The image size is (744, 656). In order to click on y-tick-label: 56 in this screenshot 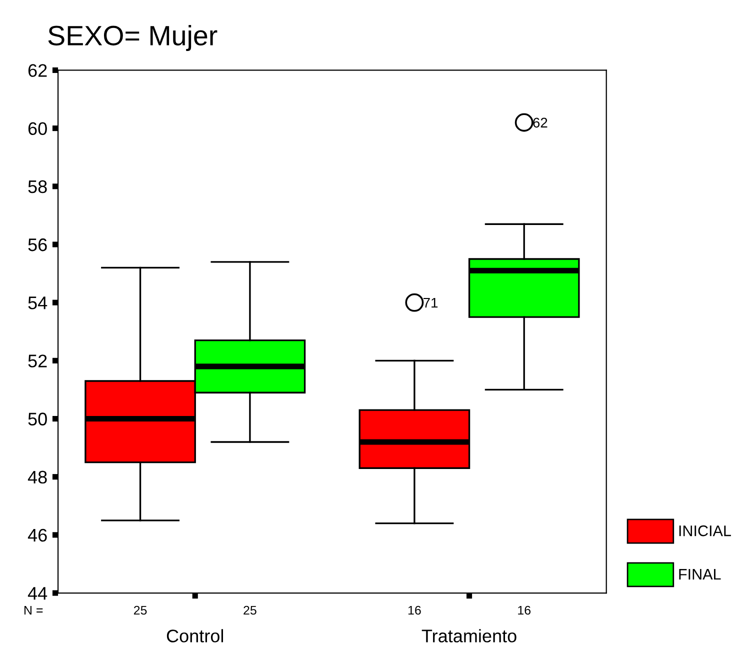, I will do `click(37, 245)`.